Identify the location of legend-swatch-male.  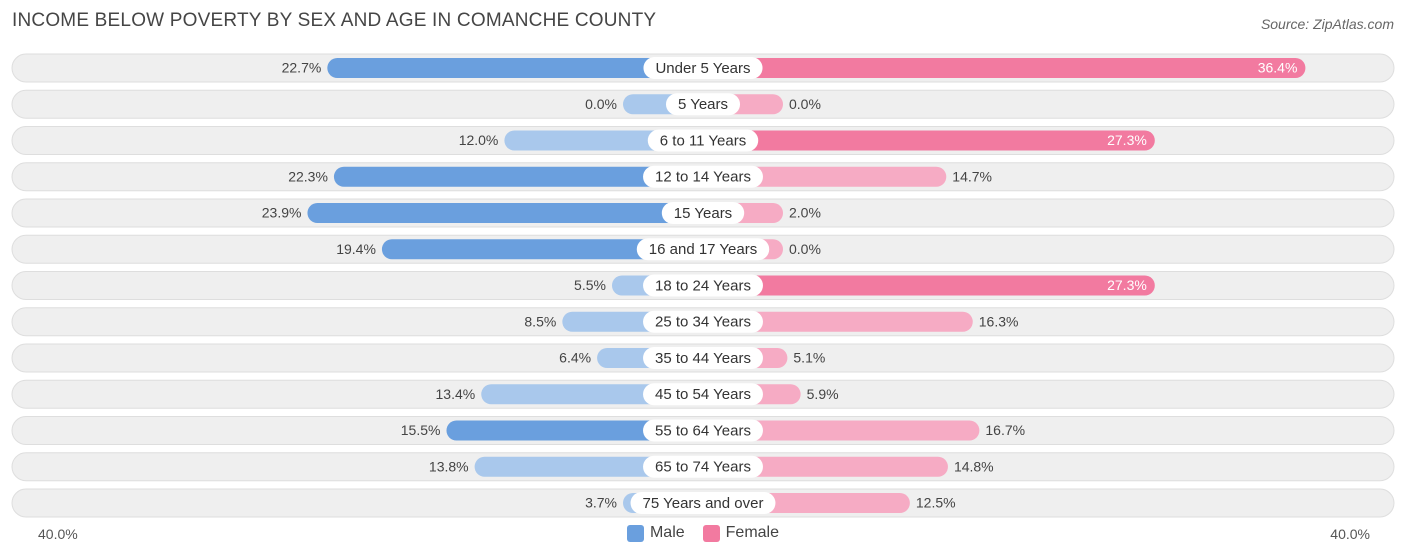
(635, 533).